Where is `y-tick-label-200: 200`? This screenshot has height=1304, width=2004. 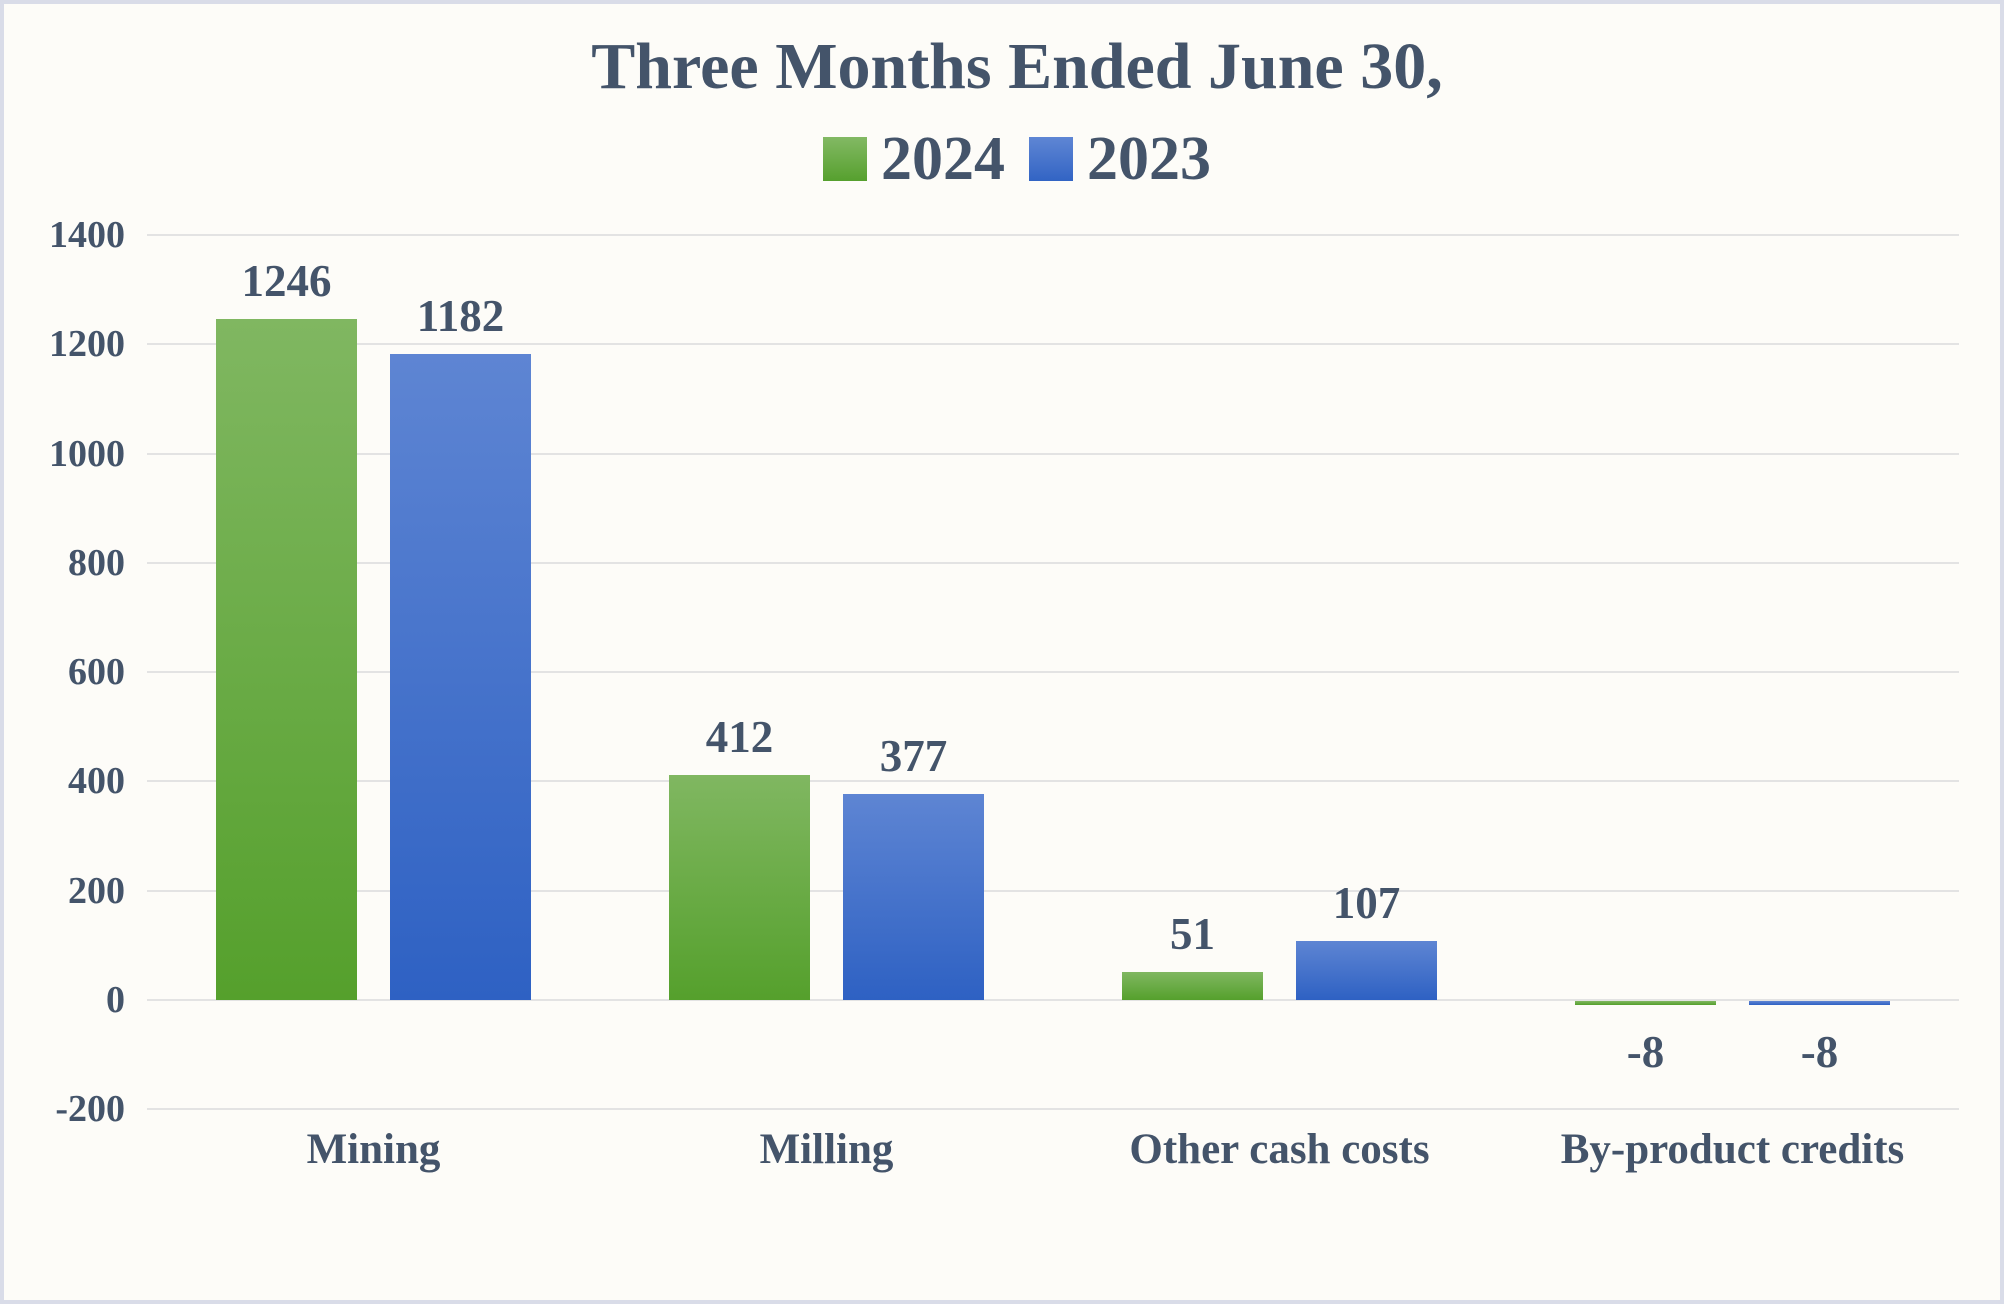 y-tick-label-200: 200 is located at coordinates (96, 890).